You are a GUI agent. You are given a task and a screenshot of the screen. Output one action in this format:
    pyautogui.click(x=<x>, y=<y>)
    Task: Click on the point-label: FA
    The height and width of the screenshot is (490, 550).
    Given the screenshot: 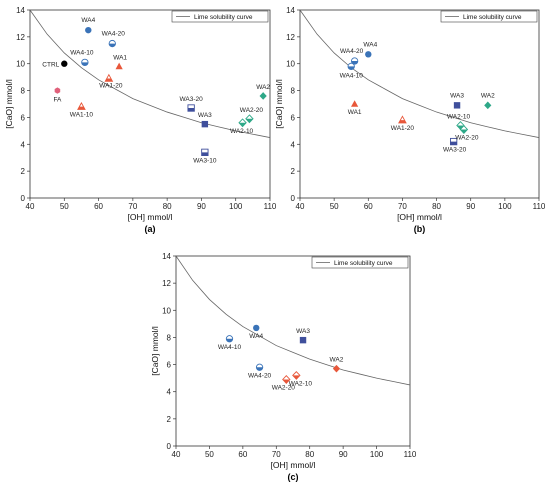 What is the action you would take?
    pyautogui.click(x=57, y=100)
    